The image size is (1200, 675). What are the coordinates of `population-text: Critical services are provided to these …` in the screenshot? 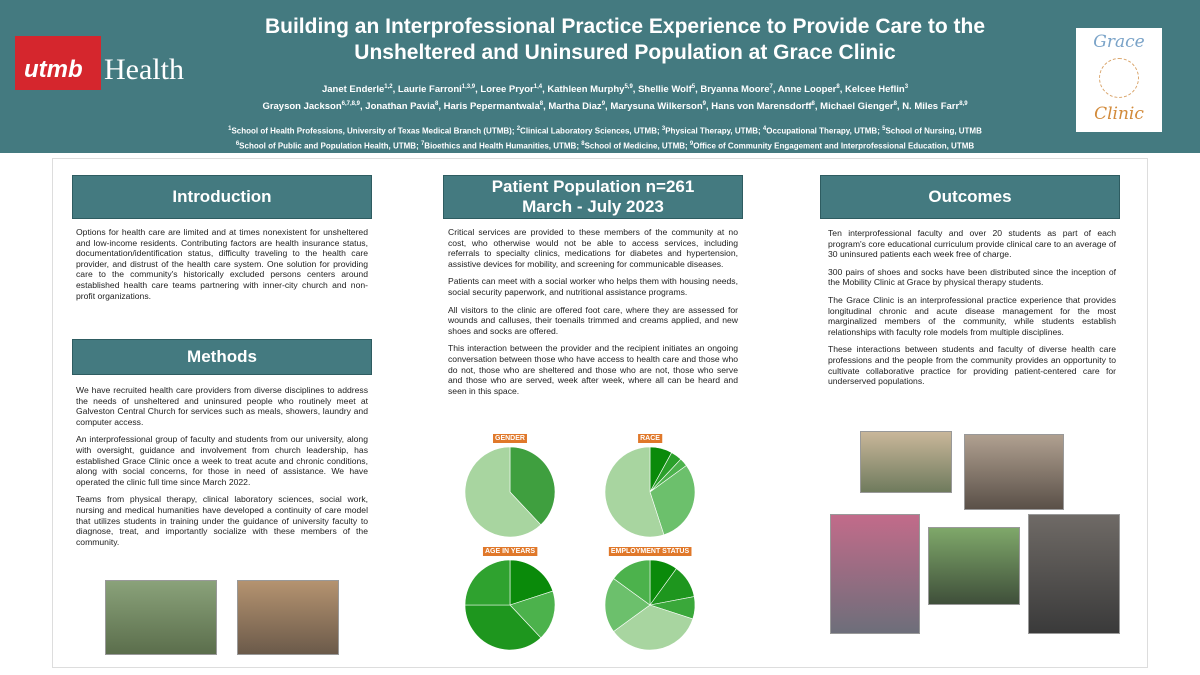 It's located at (593, 315).